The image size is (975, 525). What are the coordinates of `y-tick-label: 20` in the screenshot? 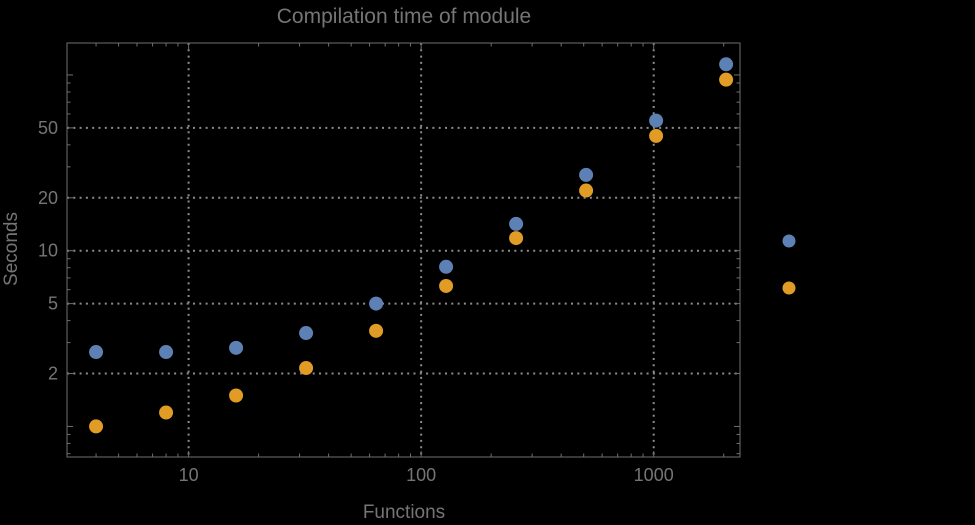 It's located at (48, 198).